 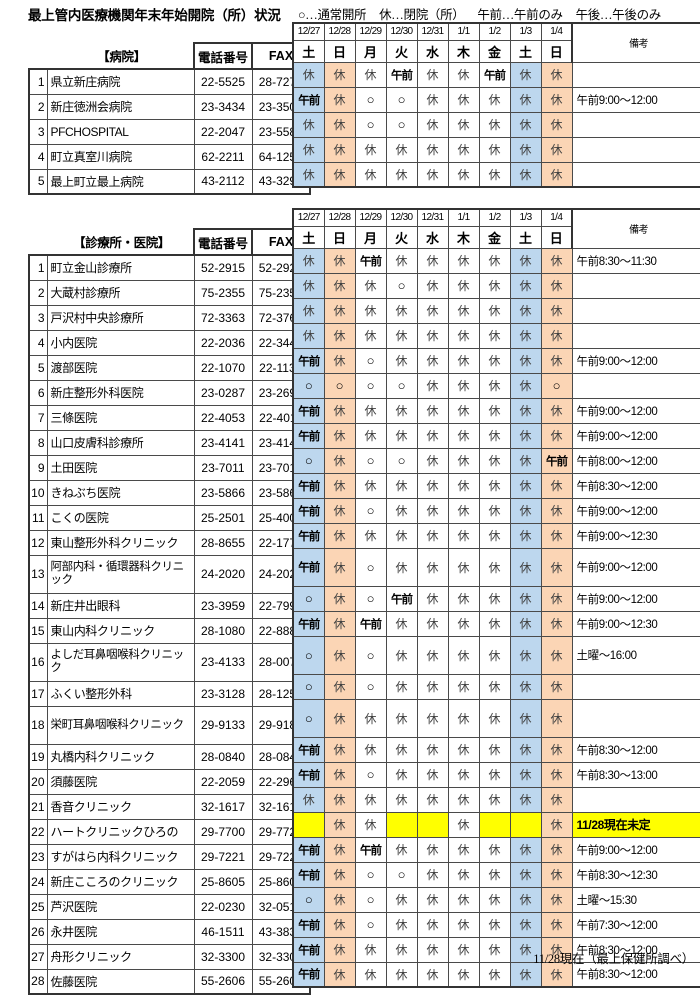 I want to click on table-row: 20 須藤医院 22-2059 22-2965, so click(x=169, y=781).